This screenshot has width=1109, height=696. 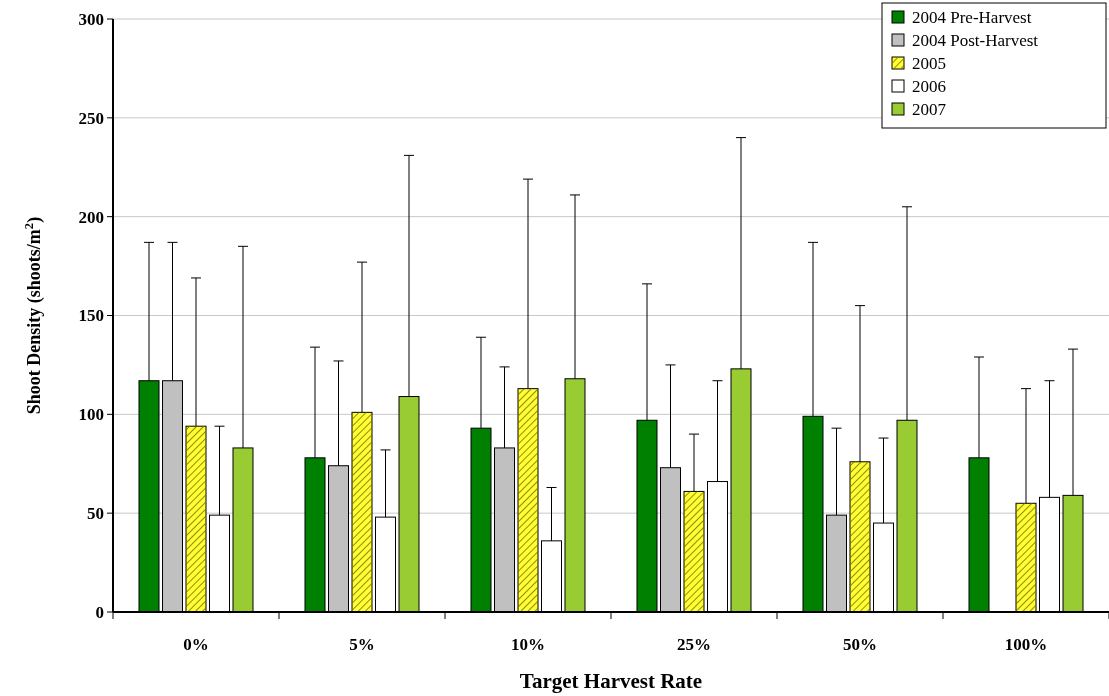 What do you see at coordinates (362, 644) in the screenshot?
I see `x-tick-label: 5%` at bounding box center [362, 644].